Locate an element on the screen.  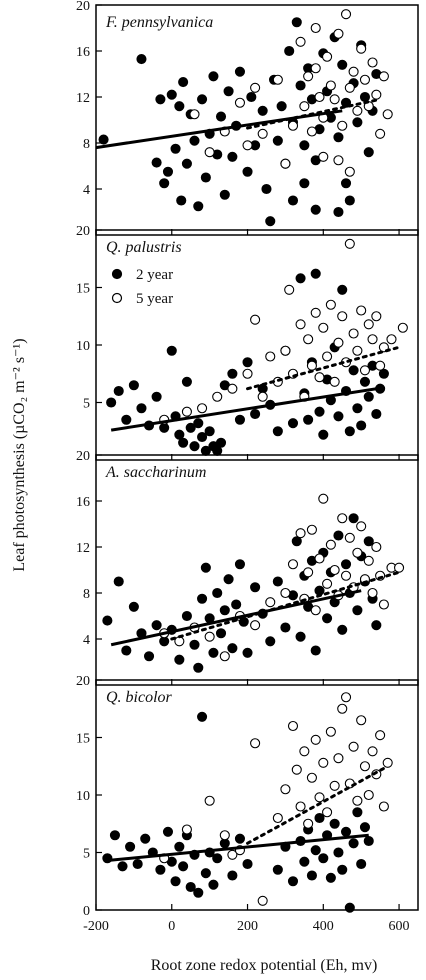
series-5-year is located at coordinates (276, 799).